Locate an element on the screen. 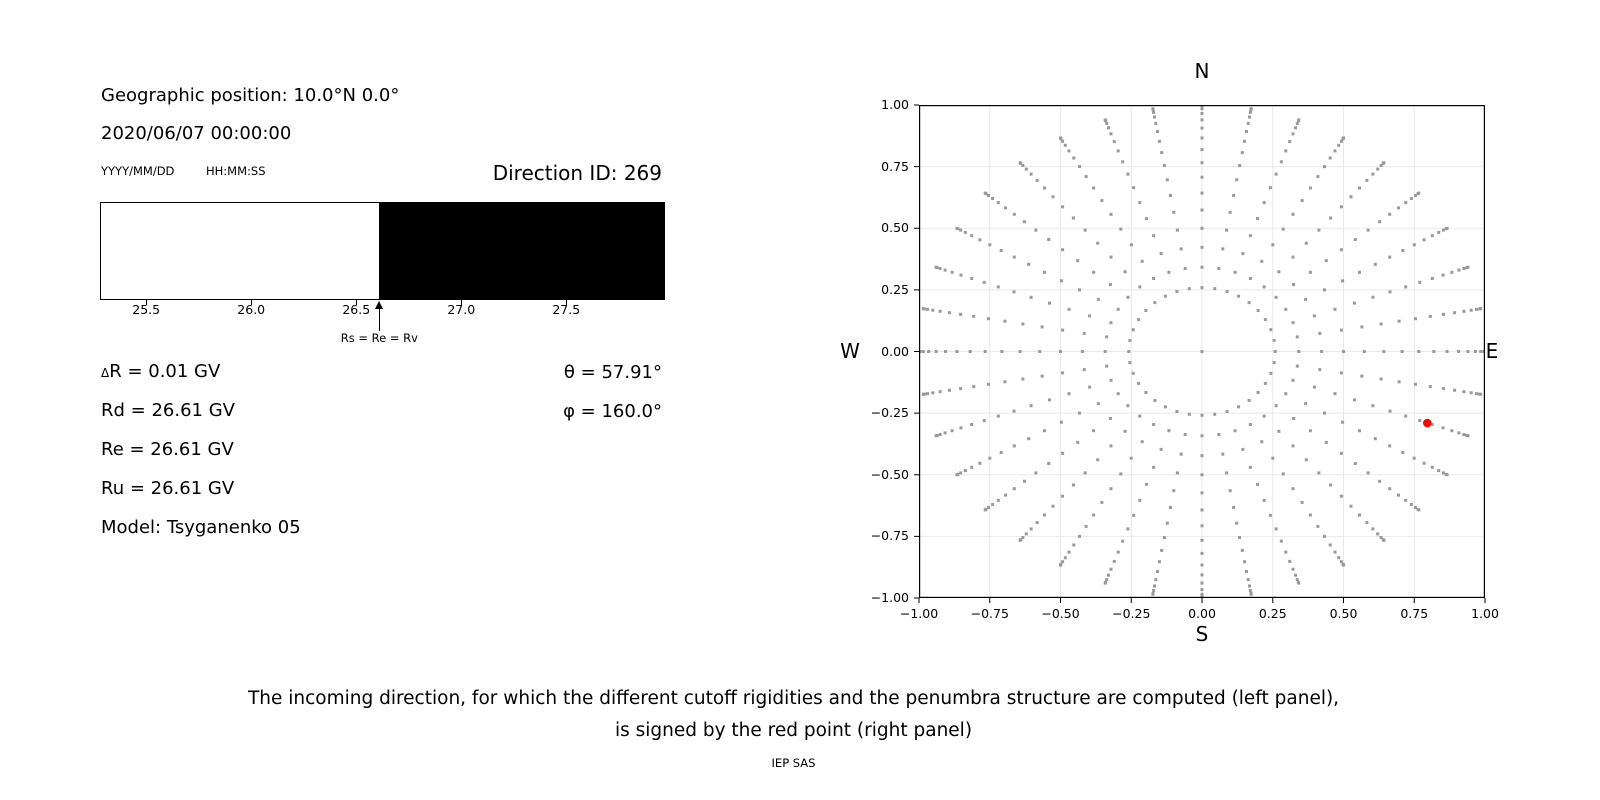 This screenshot has width=1600, height=800. boundary-arrow-line is located at coordinates (379, 319).